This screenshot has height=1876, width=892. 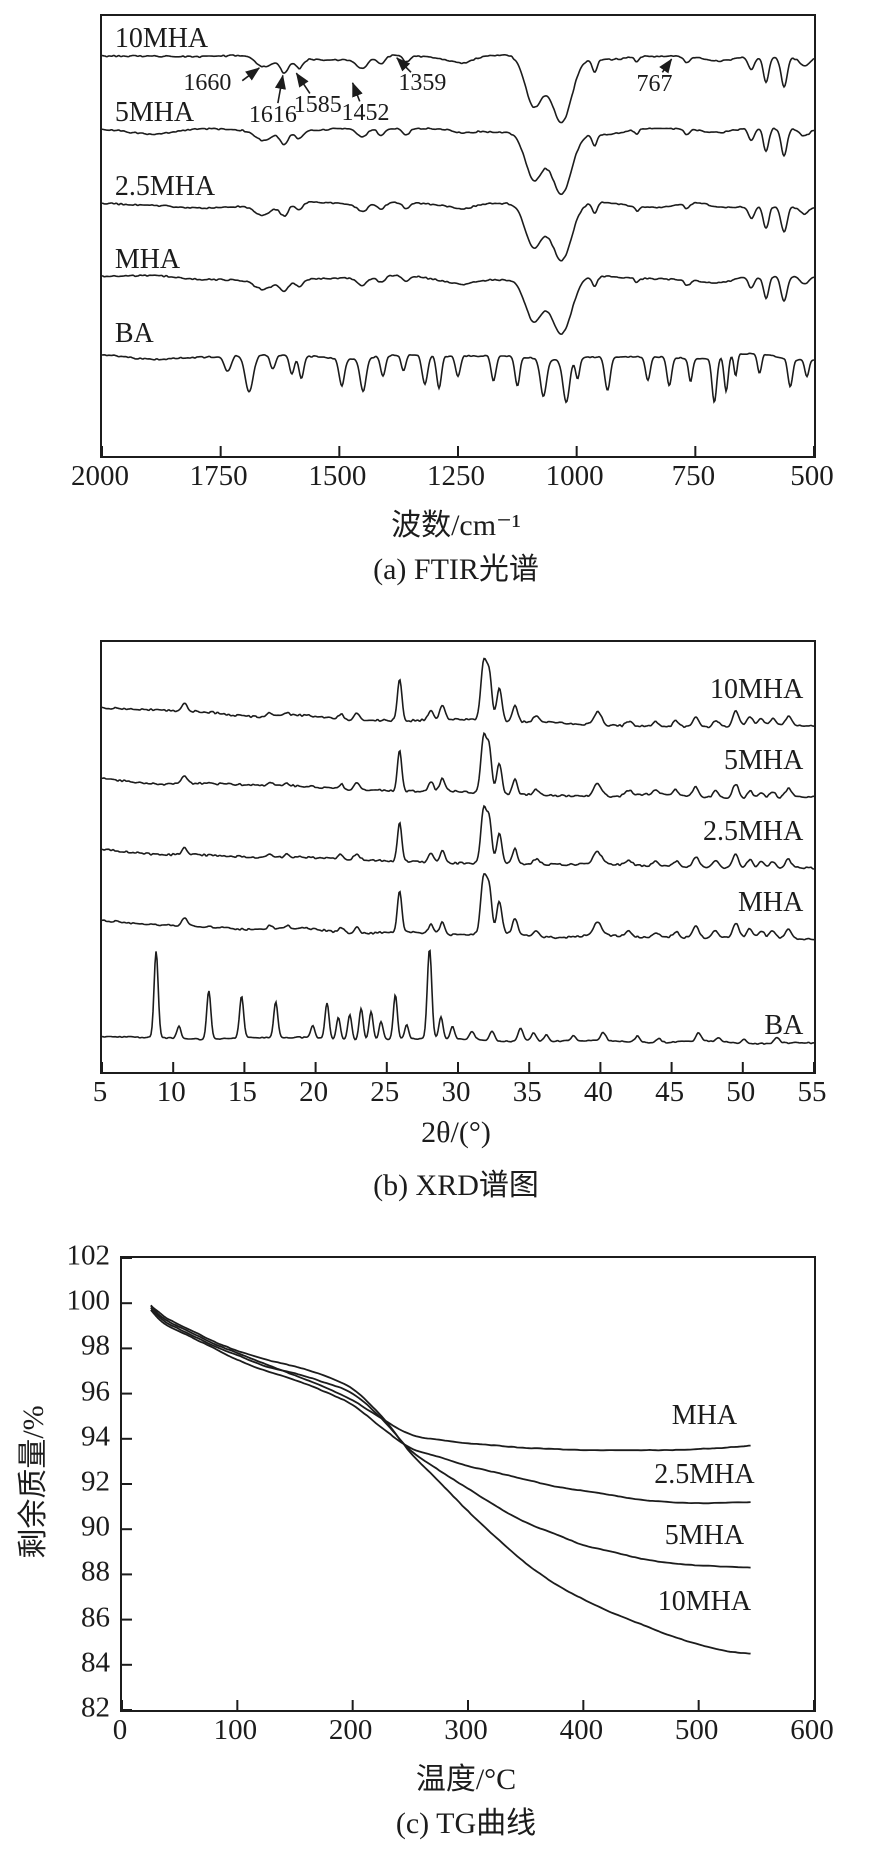 I want to click on y-tick-label: 100, so click(x=88, y=1300).